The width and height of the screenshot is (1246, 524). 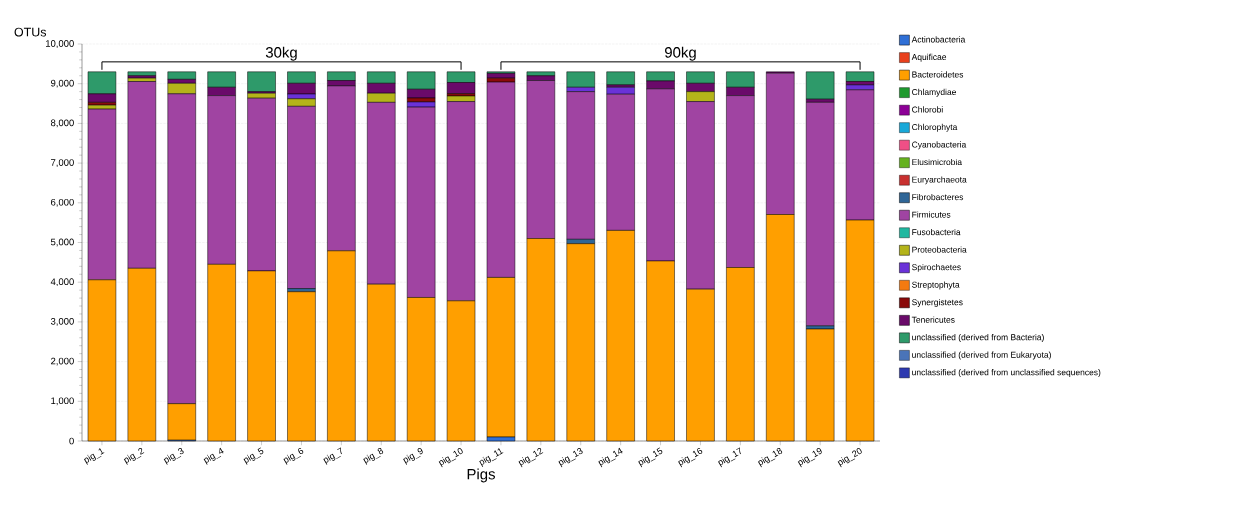 What do you see at coordinates (938, 197) in the screenshot?
I see `legend-label: Fibrobacteres` at bounding box center [938, 197].